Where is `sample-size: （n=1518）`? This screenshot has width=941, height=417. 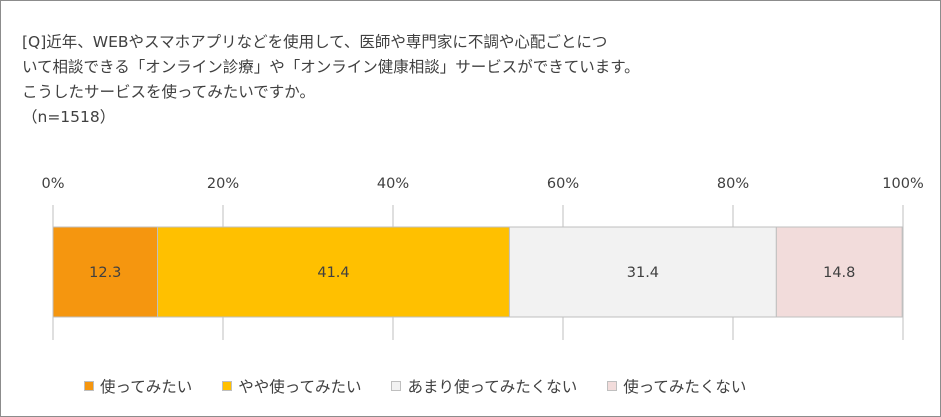 sample-size: （n=1518） is located at coordinates (69, 117).